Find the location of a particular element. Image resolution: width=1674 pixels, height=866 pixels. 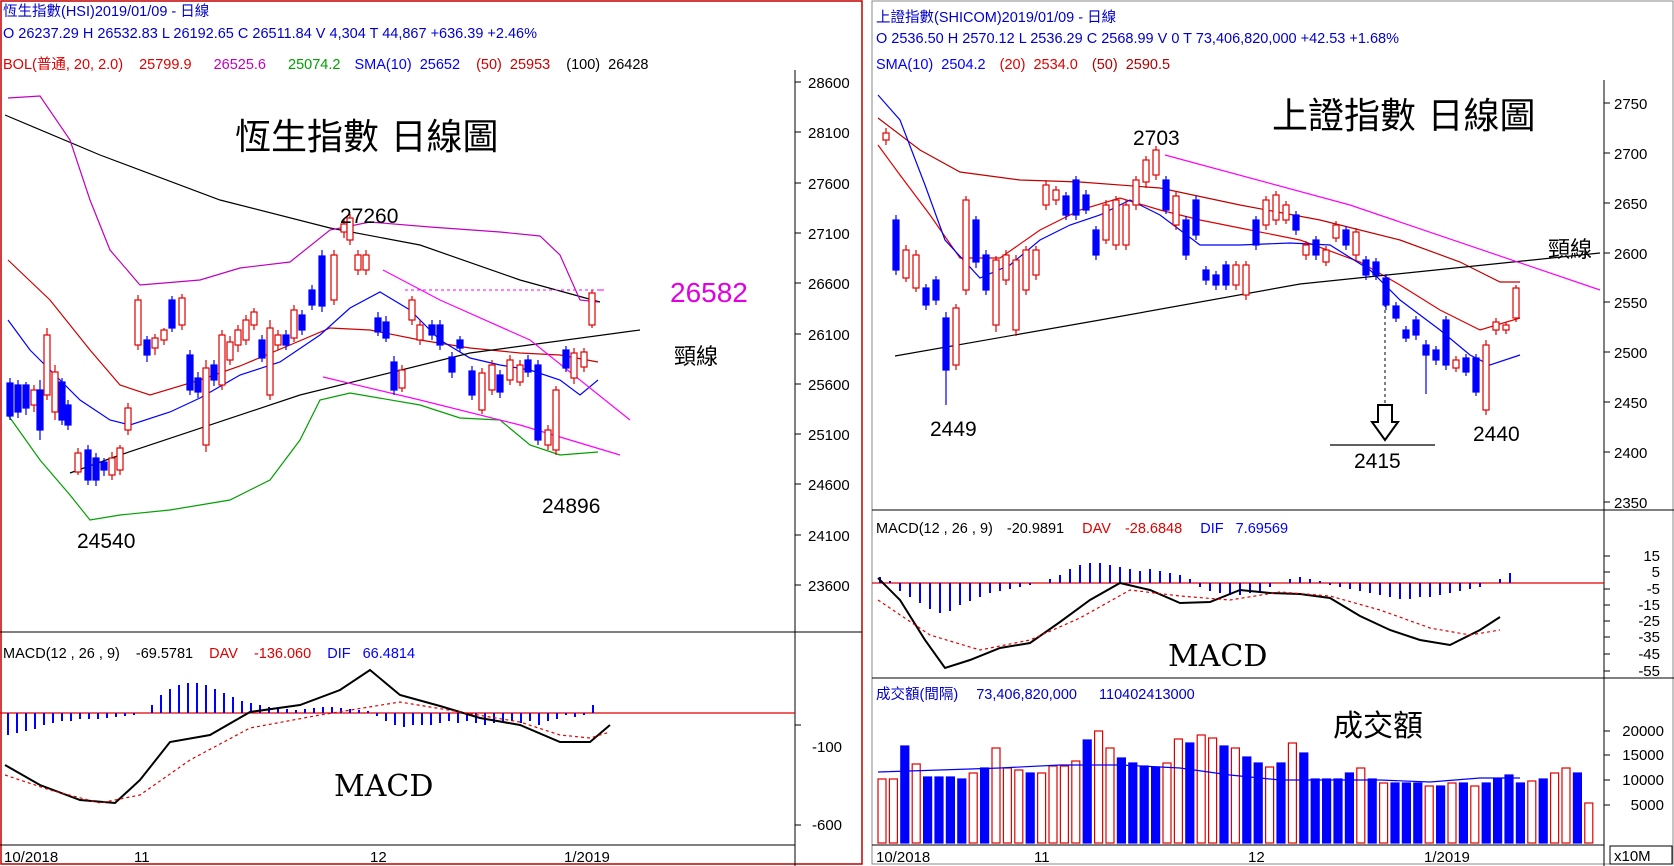

hsi-bol-mid: 25799.9 is located at coordinates (165, 65).